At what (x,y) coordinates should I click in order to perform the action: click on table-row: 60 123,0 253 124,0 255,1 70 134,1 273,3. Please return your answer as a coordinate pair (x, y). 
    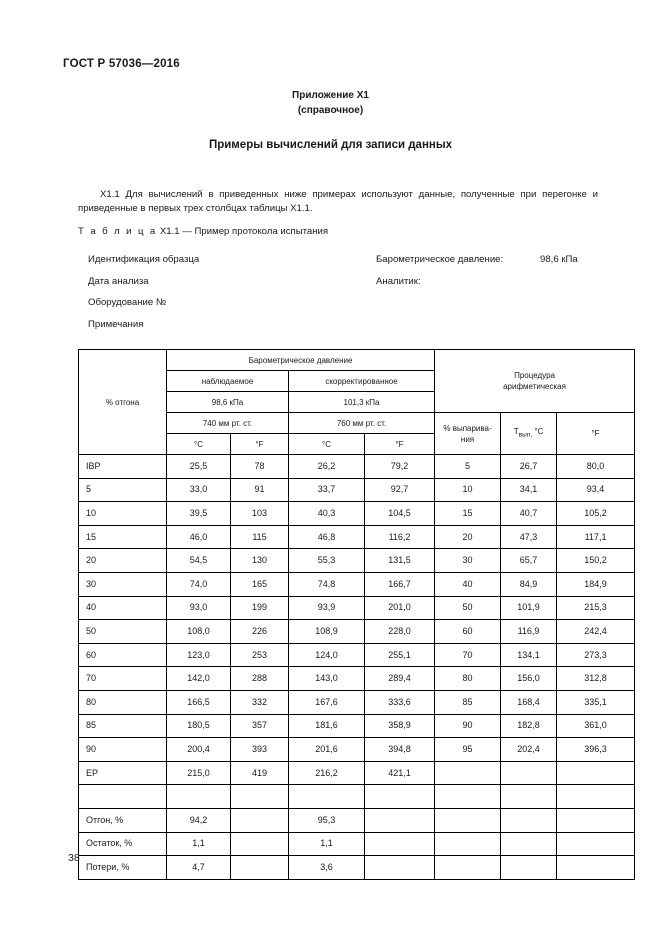
    Looking at the image, I should click on (357, 655).